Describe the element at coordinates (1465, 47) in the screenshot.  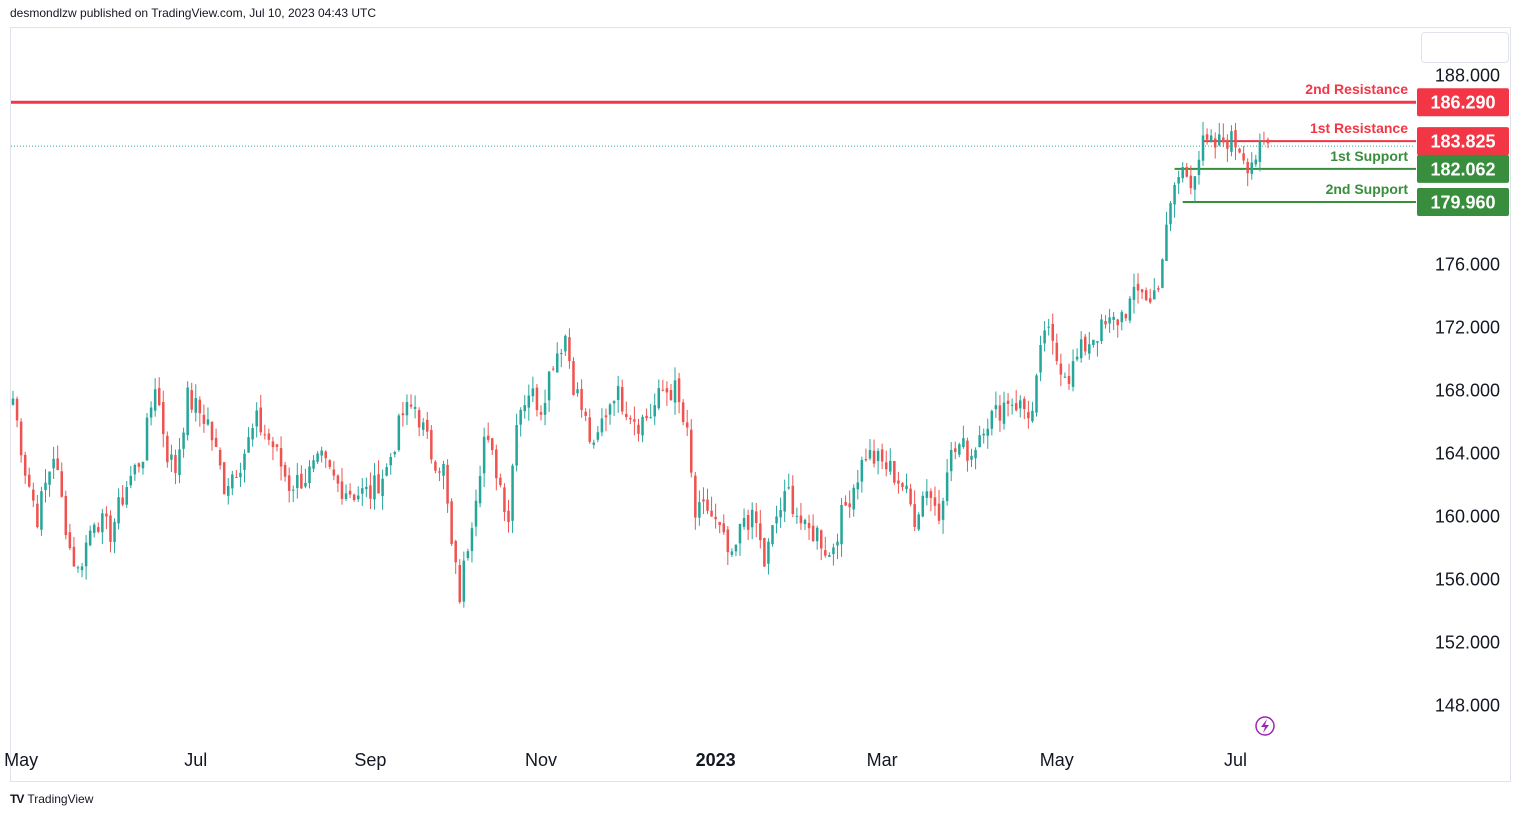
I see `chart-toolbar-box` at that location.